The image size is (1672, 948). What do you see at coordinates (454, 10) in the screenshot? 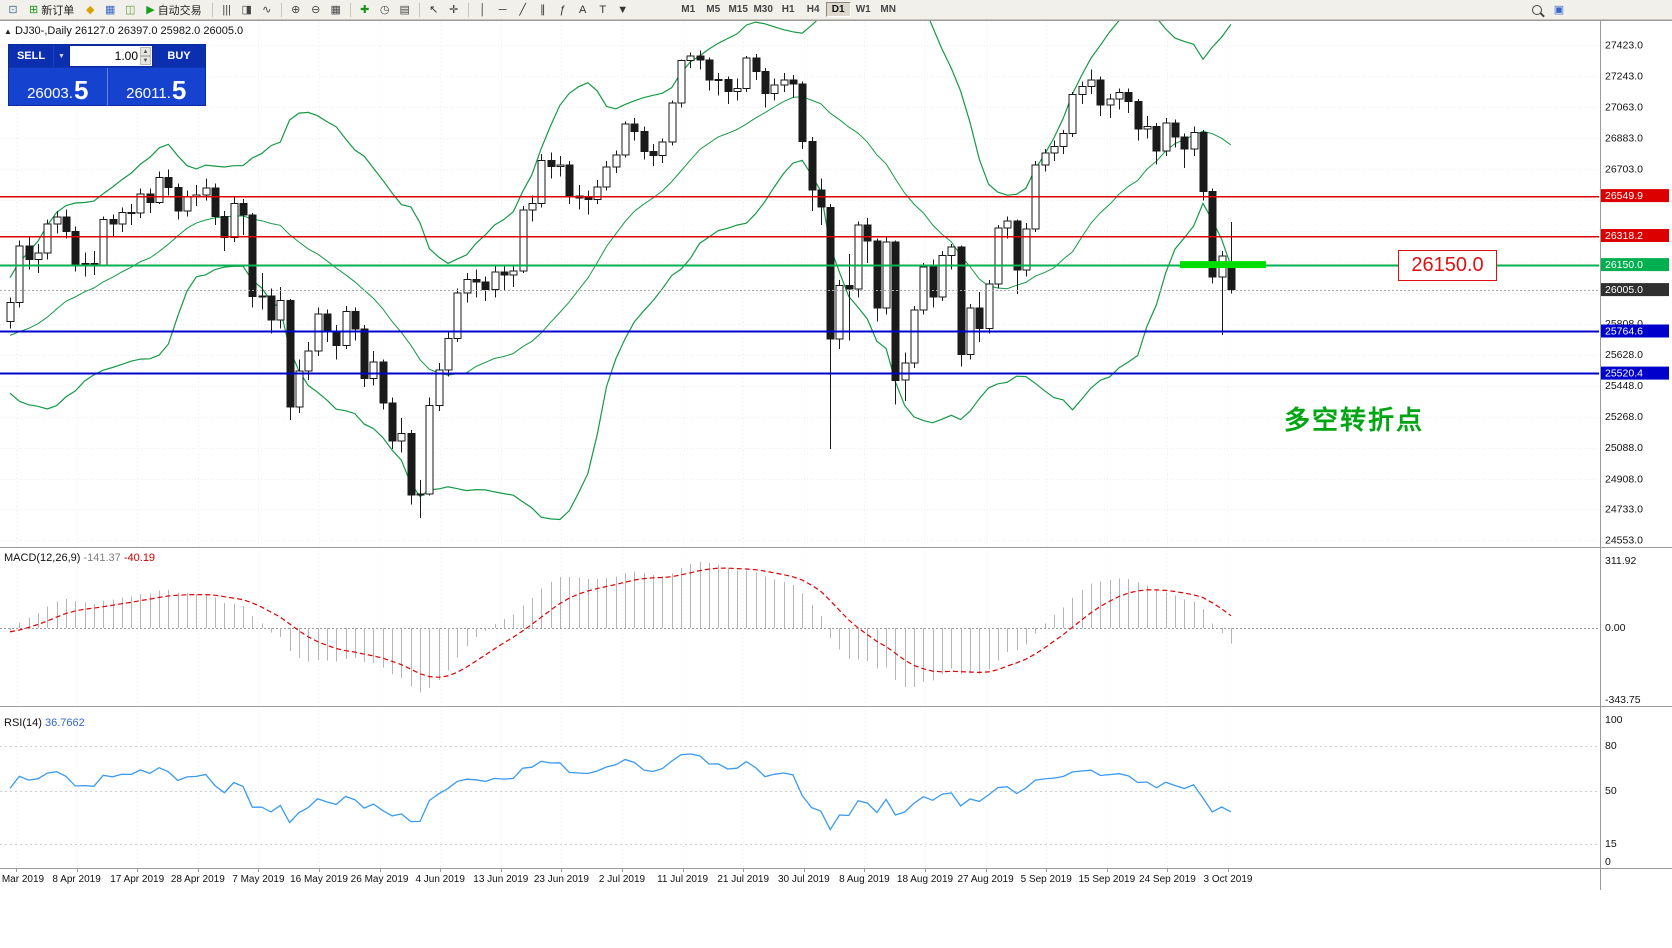
I see `crosshair-icon: ✛` at bounding box center [454, 10].